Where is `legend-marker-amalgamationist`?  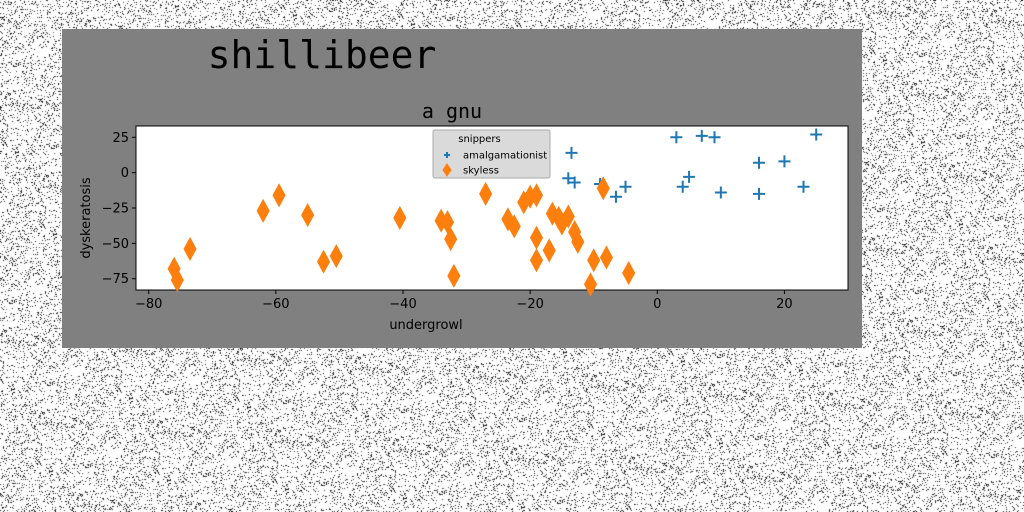 legend-marker-amalgamationist is located at coordinates (447, 155).